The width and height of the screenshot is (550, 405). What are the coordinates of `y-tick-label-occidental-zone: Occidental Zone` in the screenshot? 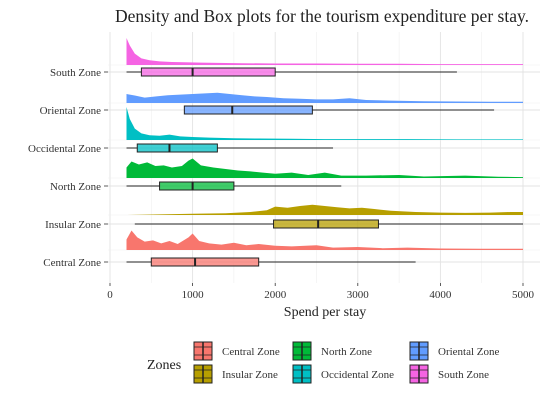 It's located at (64, 149).